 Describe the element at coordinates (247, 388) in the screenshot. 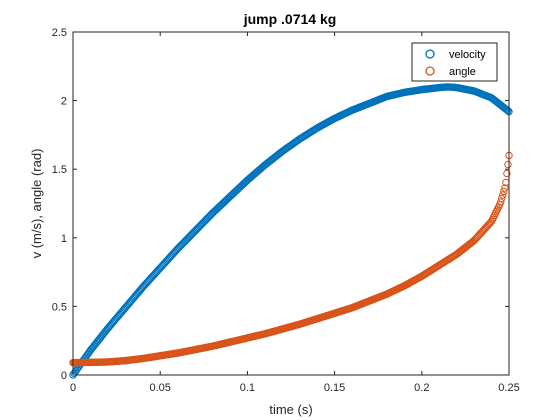

I see `x-tick-label: 0.1` at that location.